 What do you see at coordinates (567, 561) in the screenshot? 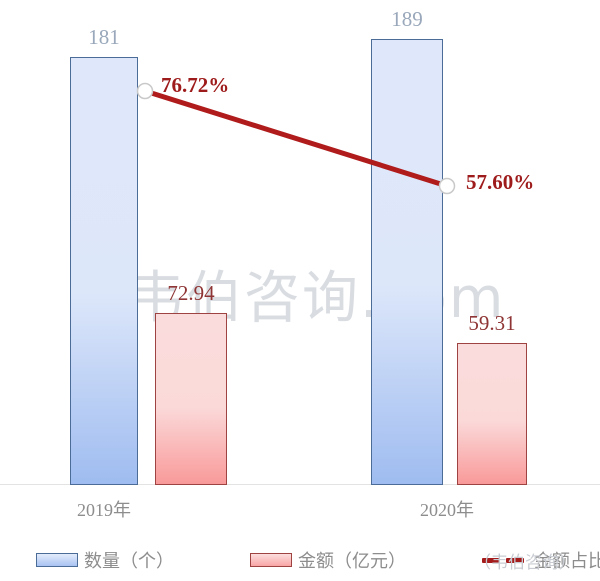
I see `legend-label-ratio: 金额占比（%）` at bounding box center [567, 561].